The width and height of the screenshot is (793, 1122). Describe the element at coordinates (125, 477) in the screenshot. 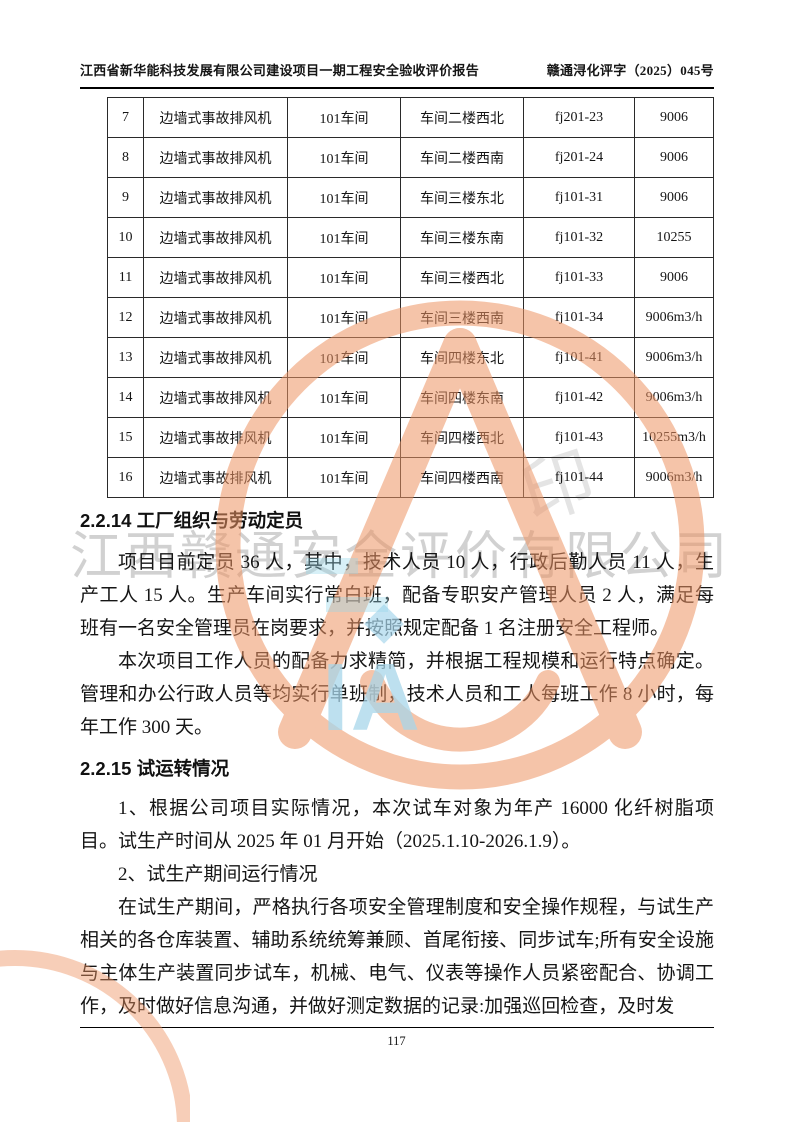

I see `table-cell-no: 16` at that location.